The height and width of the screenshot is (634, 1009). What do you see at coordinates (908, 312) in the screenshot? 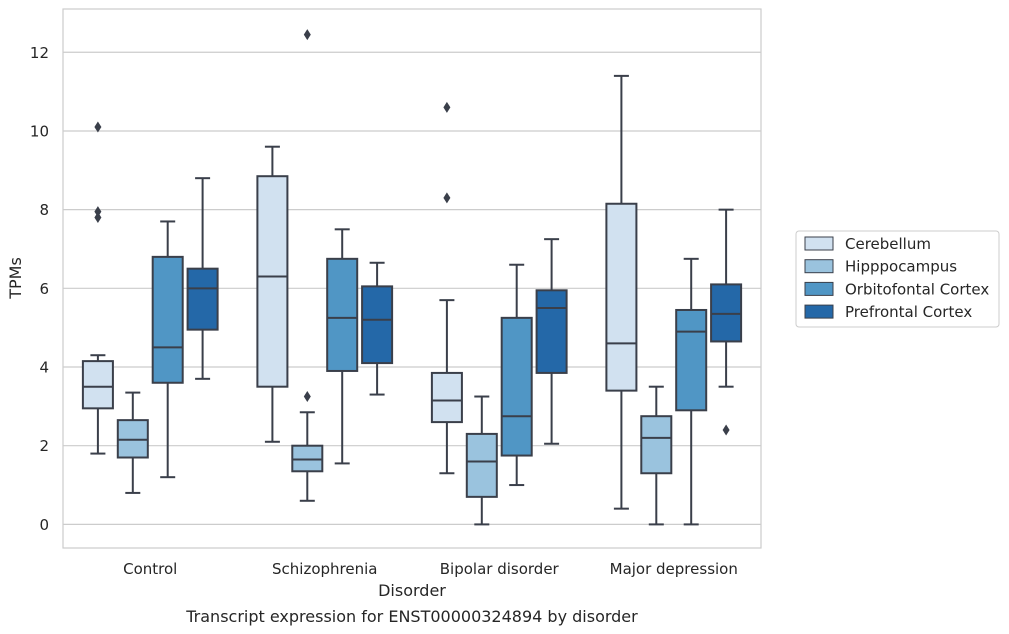
I see `legend-label: Prefrontal Cortex` at bounding box center [908, 312].